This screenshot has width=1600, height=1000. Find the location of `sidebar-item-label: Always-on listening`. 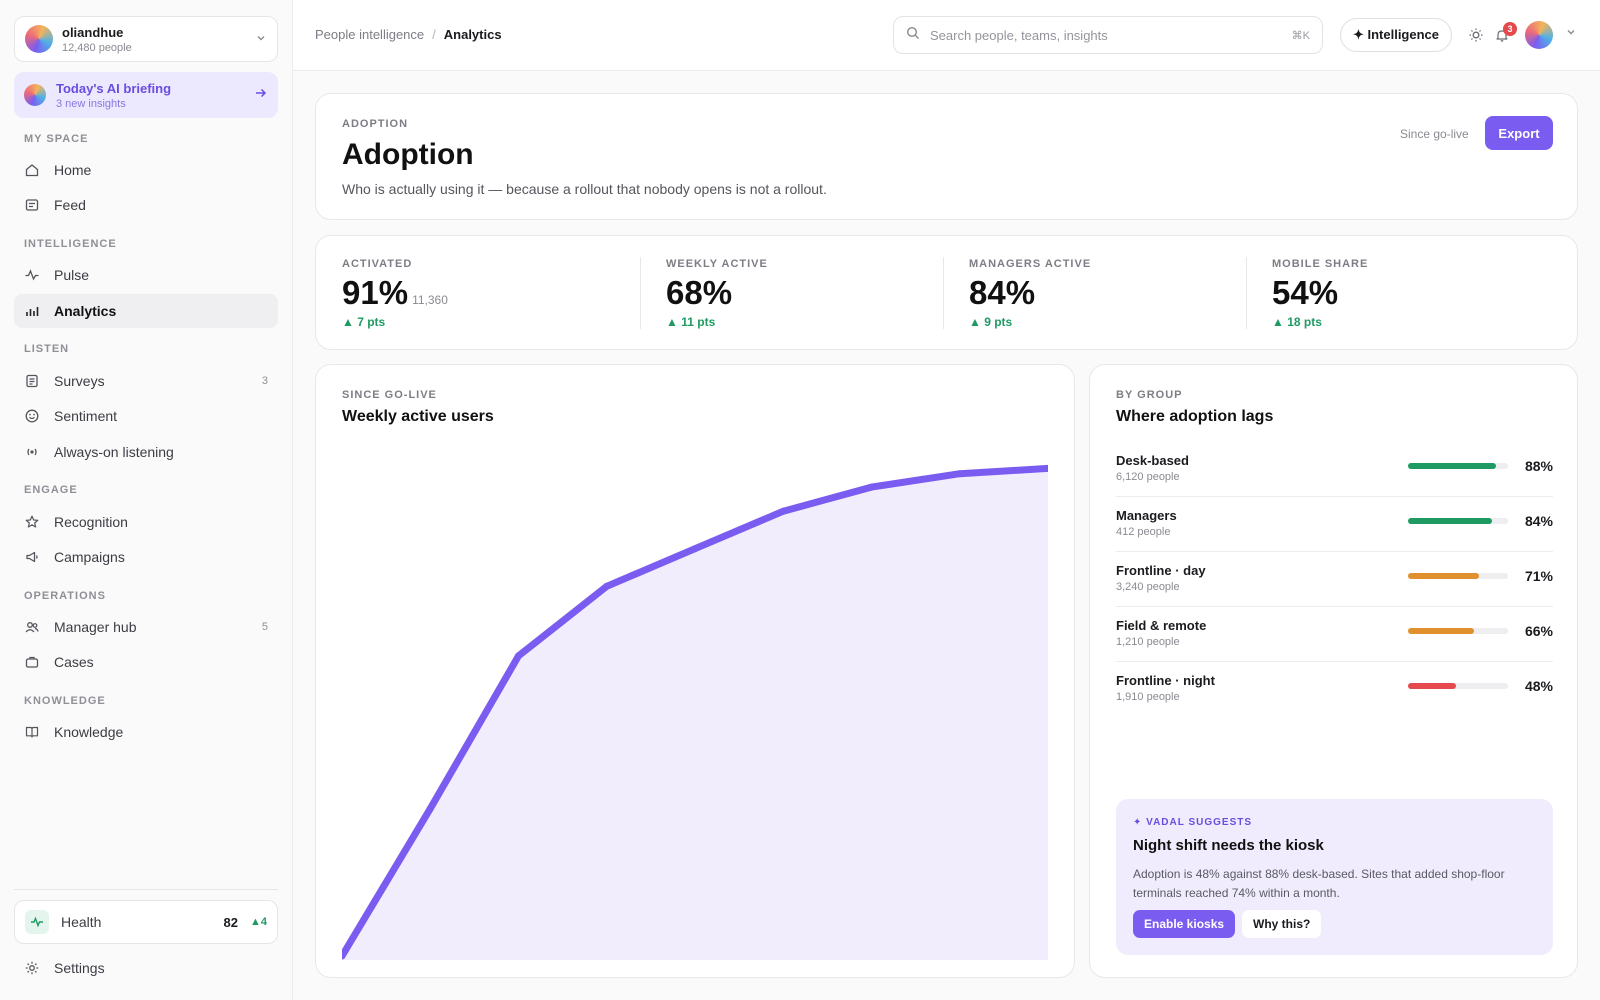

sidebar-item-label: Always-on listening is located at coordinates (114, 452).